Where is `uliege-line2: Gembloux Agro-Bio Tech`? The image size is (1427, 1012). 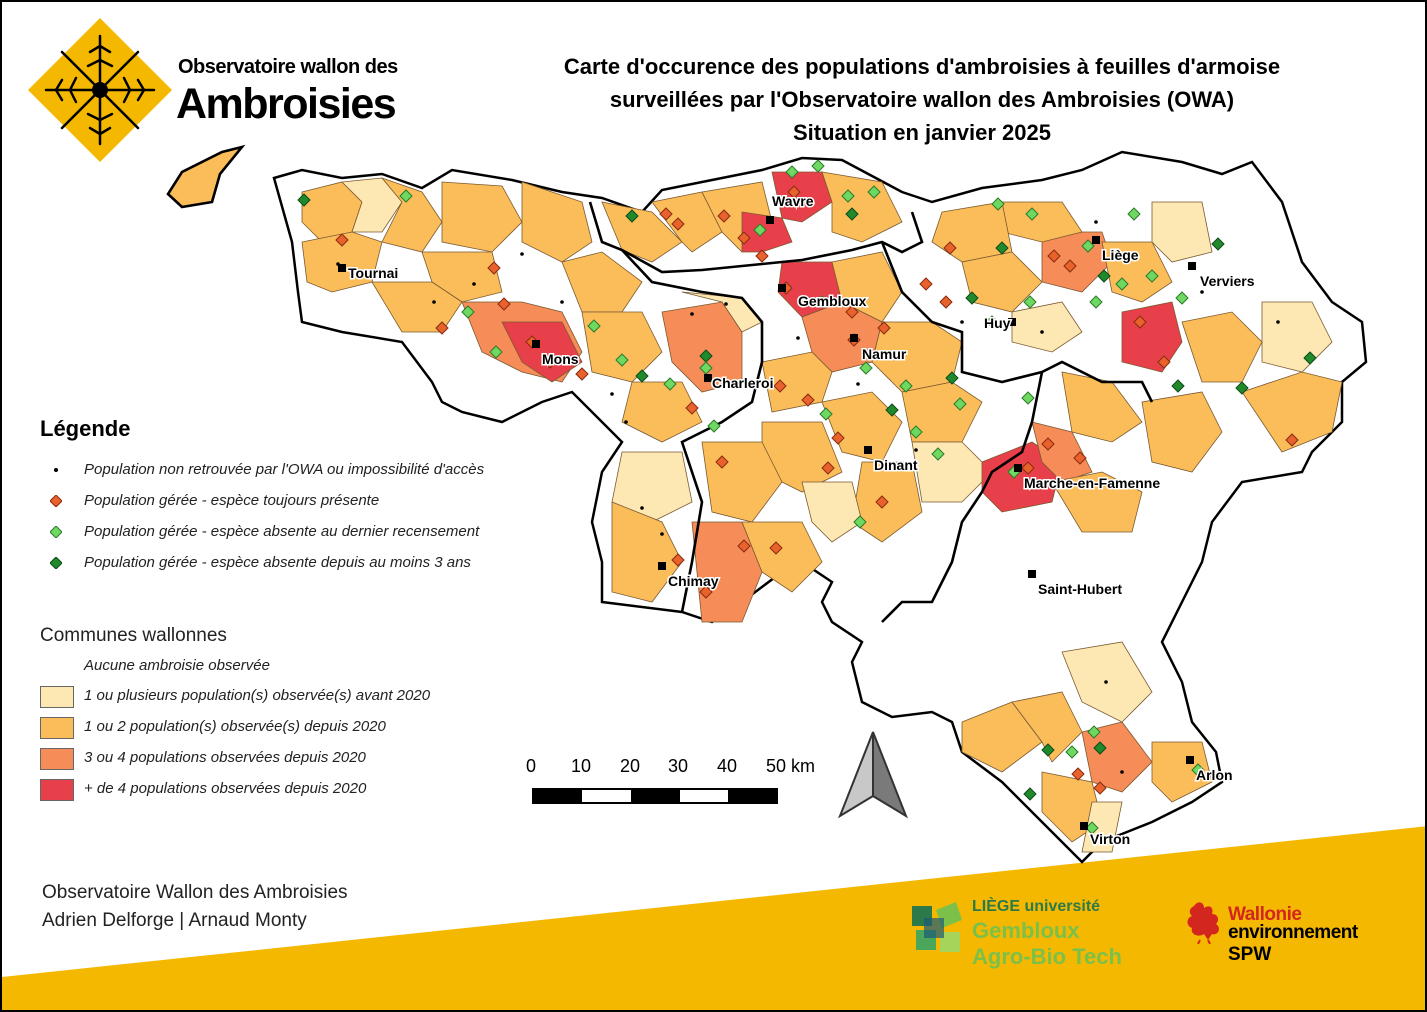
uliege-line2: Gembloux Agro-Bio Tech is located at coordinates (1047, 944).